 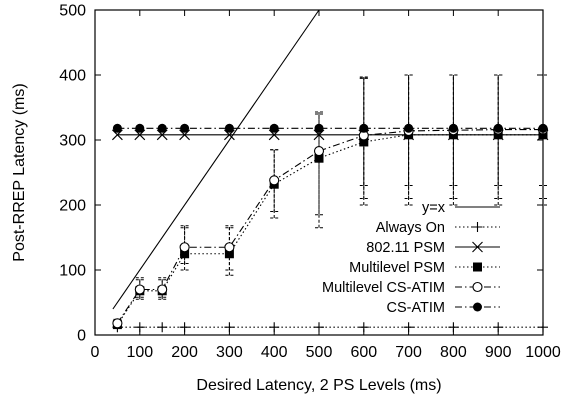 I want to click on legend-item: Always On, so click(x=438, y=228).